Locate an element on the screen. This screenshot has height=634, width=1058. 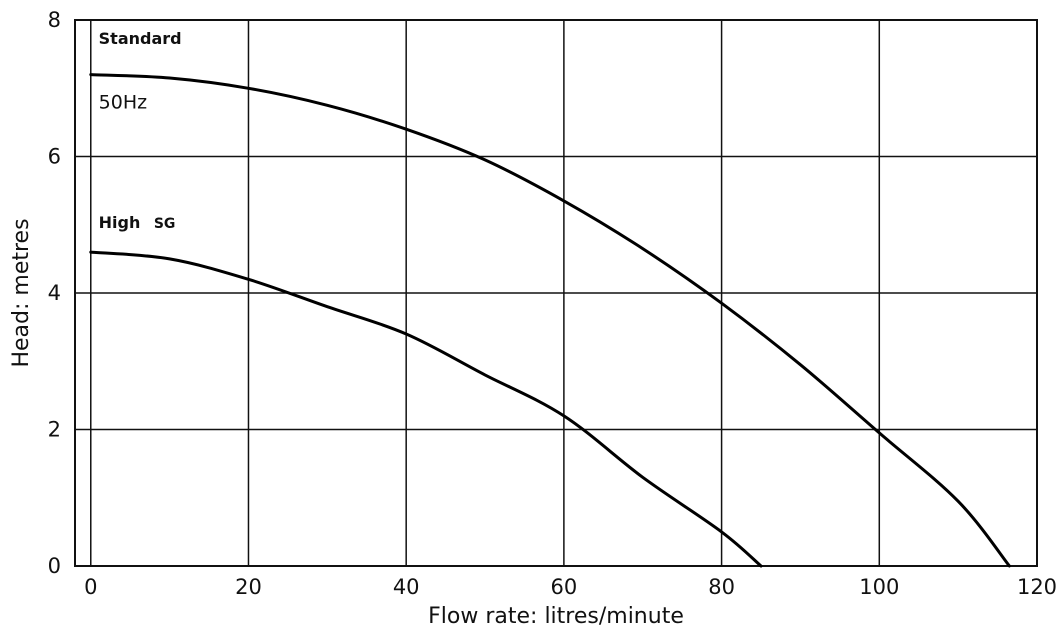
y-tick-label-8: 8 is located at coordinates (54, 20).